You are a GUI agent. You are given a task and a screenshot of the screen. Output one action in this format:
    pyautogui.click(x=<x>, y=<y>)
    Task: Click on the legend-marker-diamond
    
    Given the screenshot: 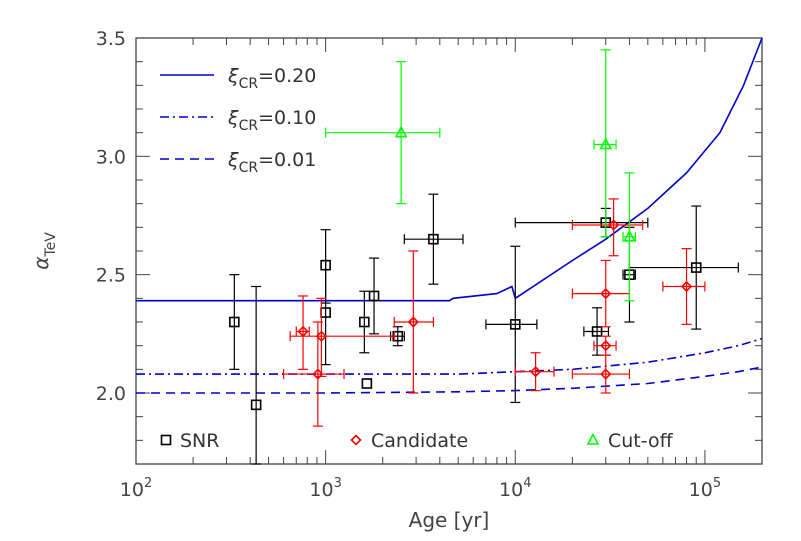 What is the action you would take?
    pyautogui.click(x=356, y=440)
    